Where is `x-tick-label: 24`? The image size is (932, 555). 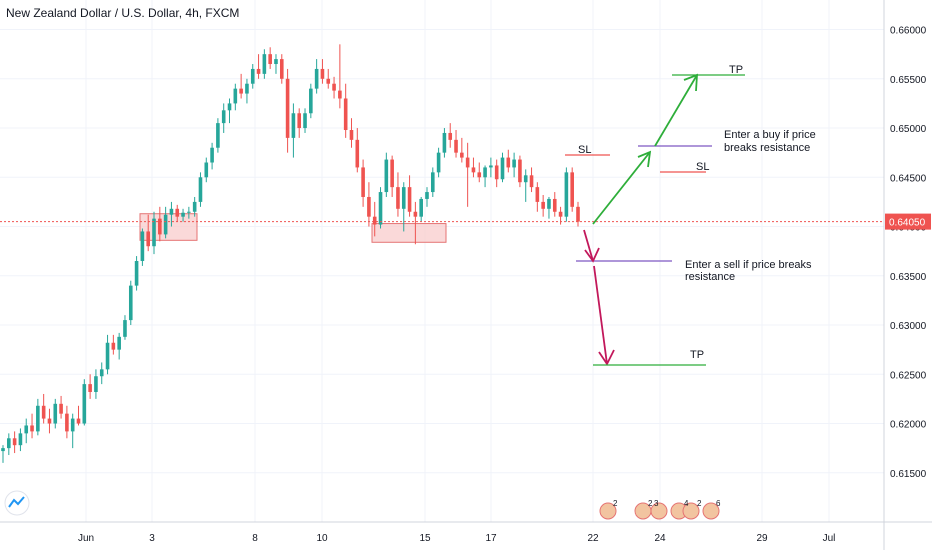
x-tick-label: 24 is located at coordinates (660, 538).